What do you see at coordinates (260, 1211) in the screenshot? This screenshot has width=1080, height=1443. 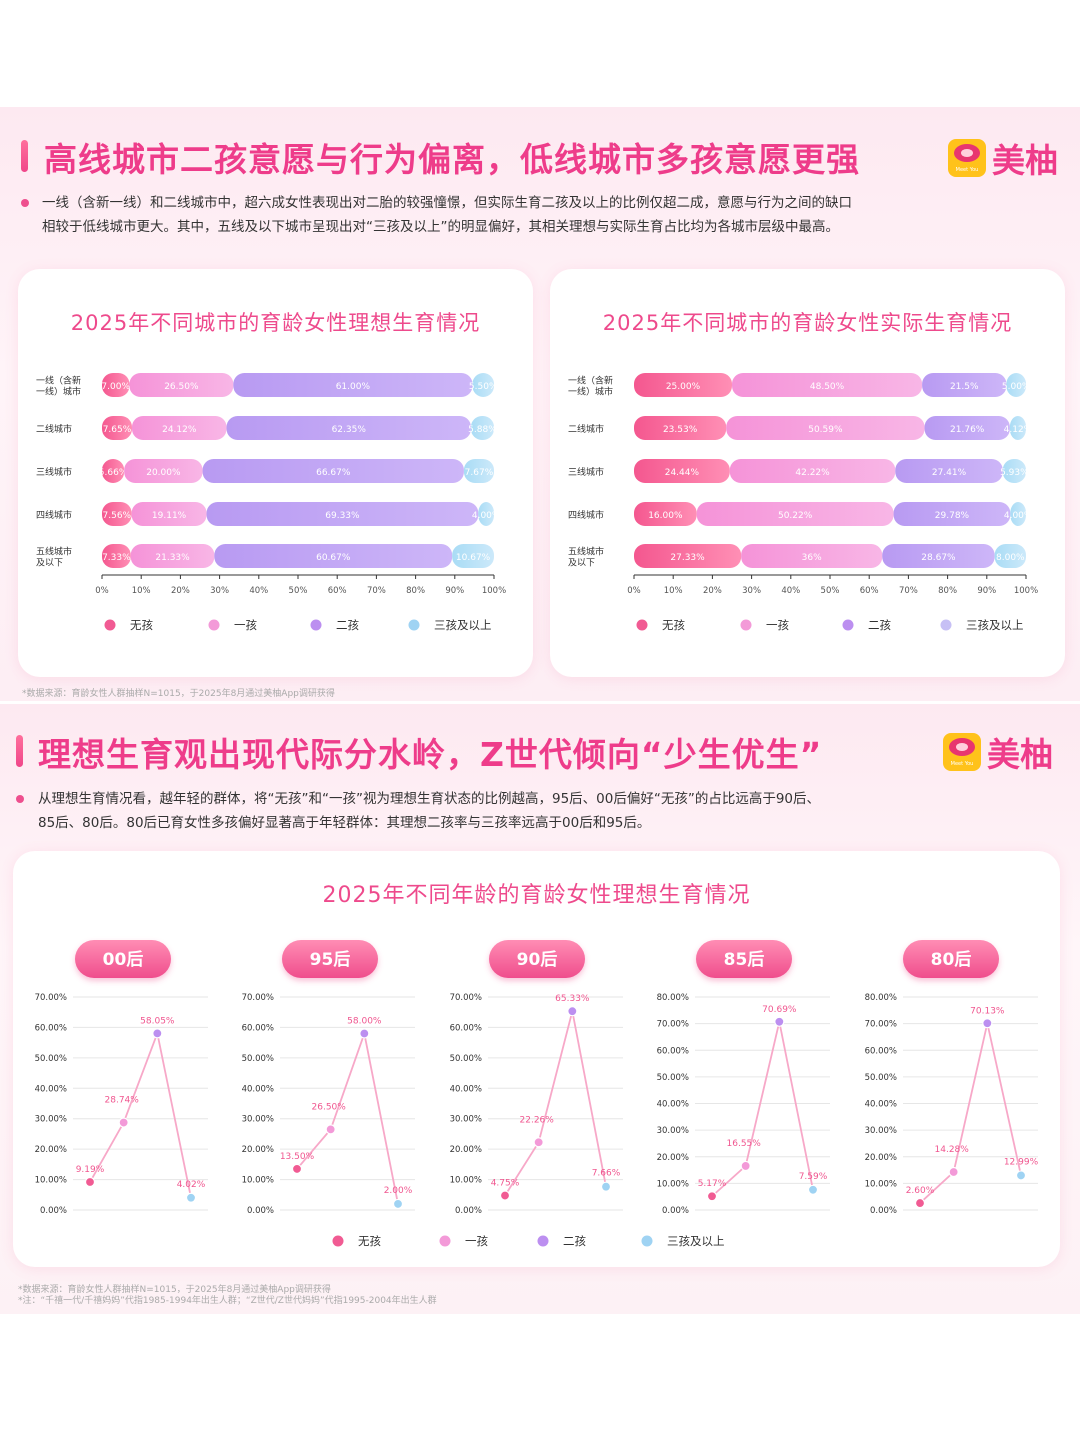 I see `y-tick-label: 0.00%` at bounding box center [260, 1211].